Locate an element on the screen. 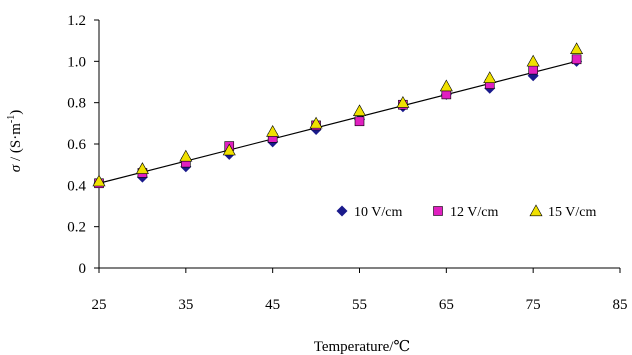 Image resolution: width=632 pixels, height=355 pixels. x-tick-label: 25 is located at coordinates (99, 305).